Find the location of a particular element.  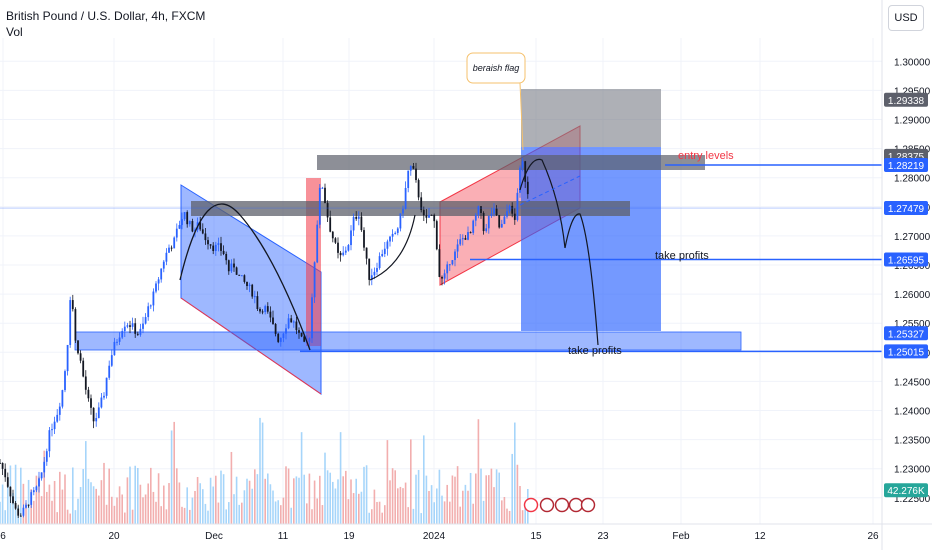

y-tick-label: 1.29000 is located at coordinates (912, 120).